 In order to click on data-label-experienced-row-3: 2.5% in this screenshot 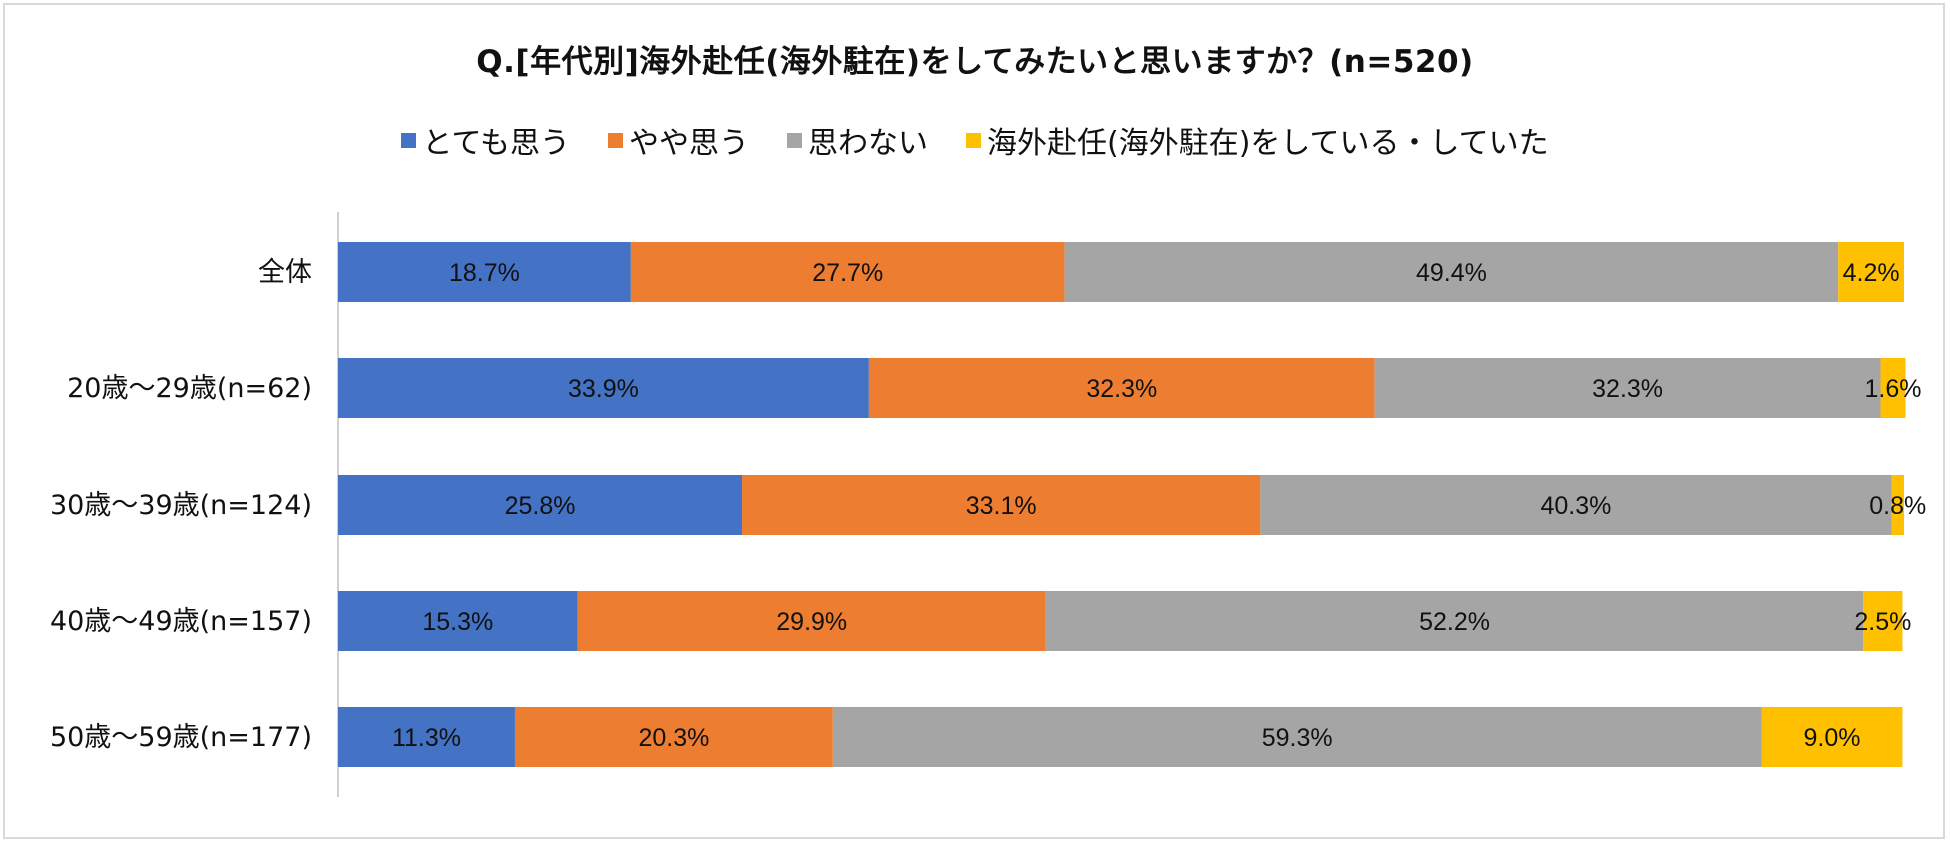, I will do `click(1882, 622)`.